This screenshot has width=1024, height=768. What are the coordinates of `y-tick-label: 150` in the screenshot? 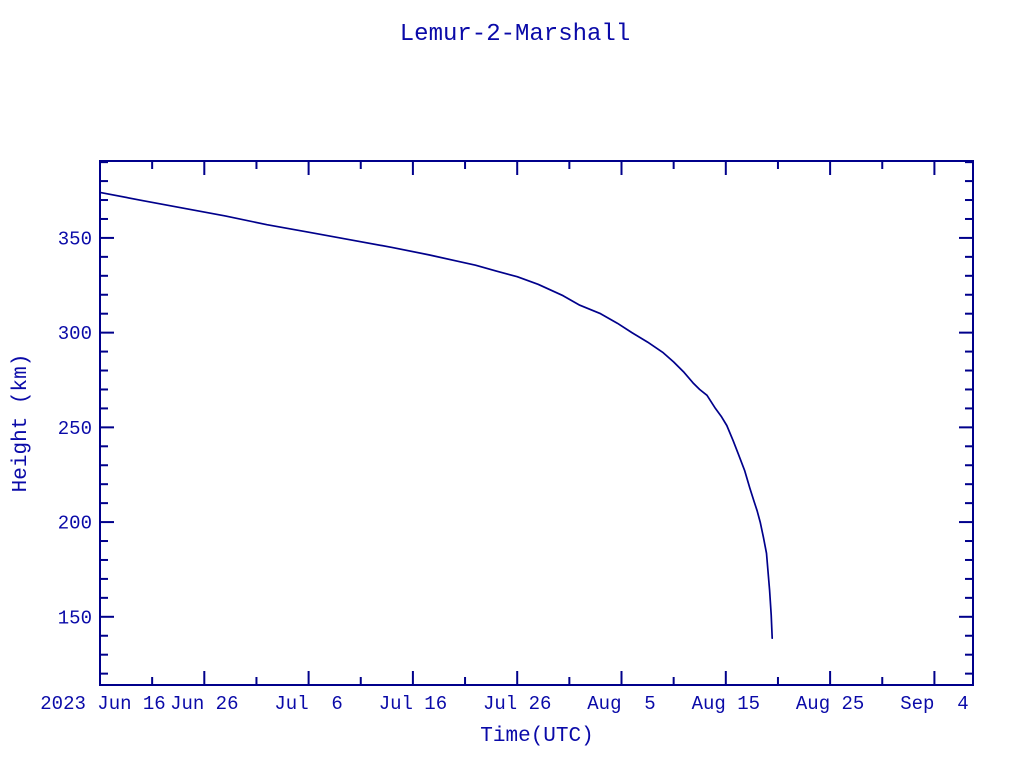 It's located at (75, 618).